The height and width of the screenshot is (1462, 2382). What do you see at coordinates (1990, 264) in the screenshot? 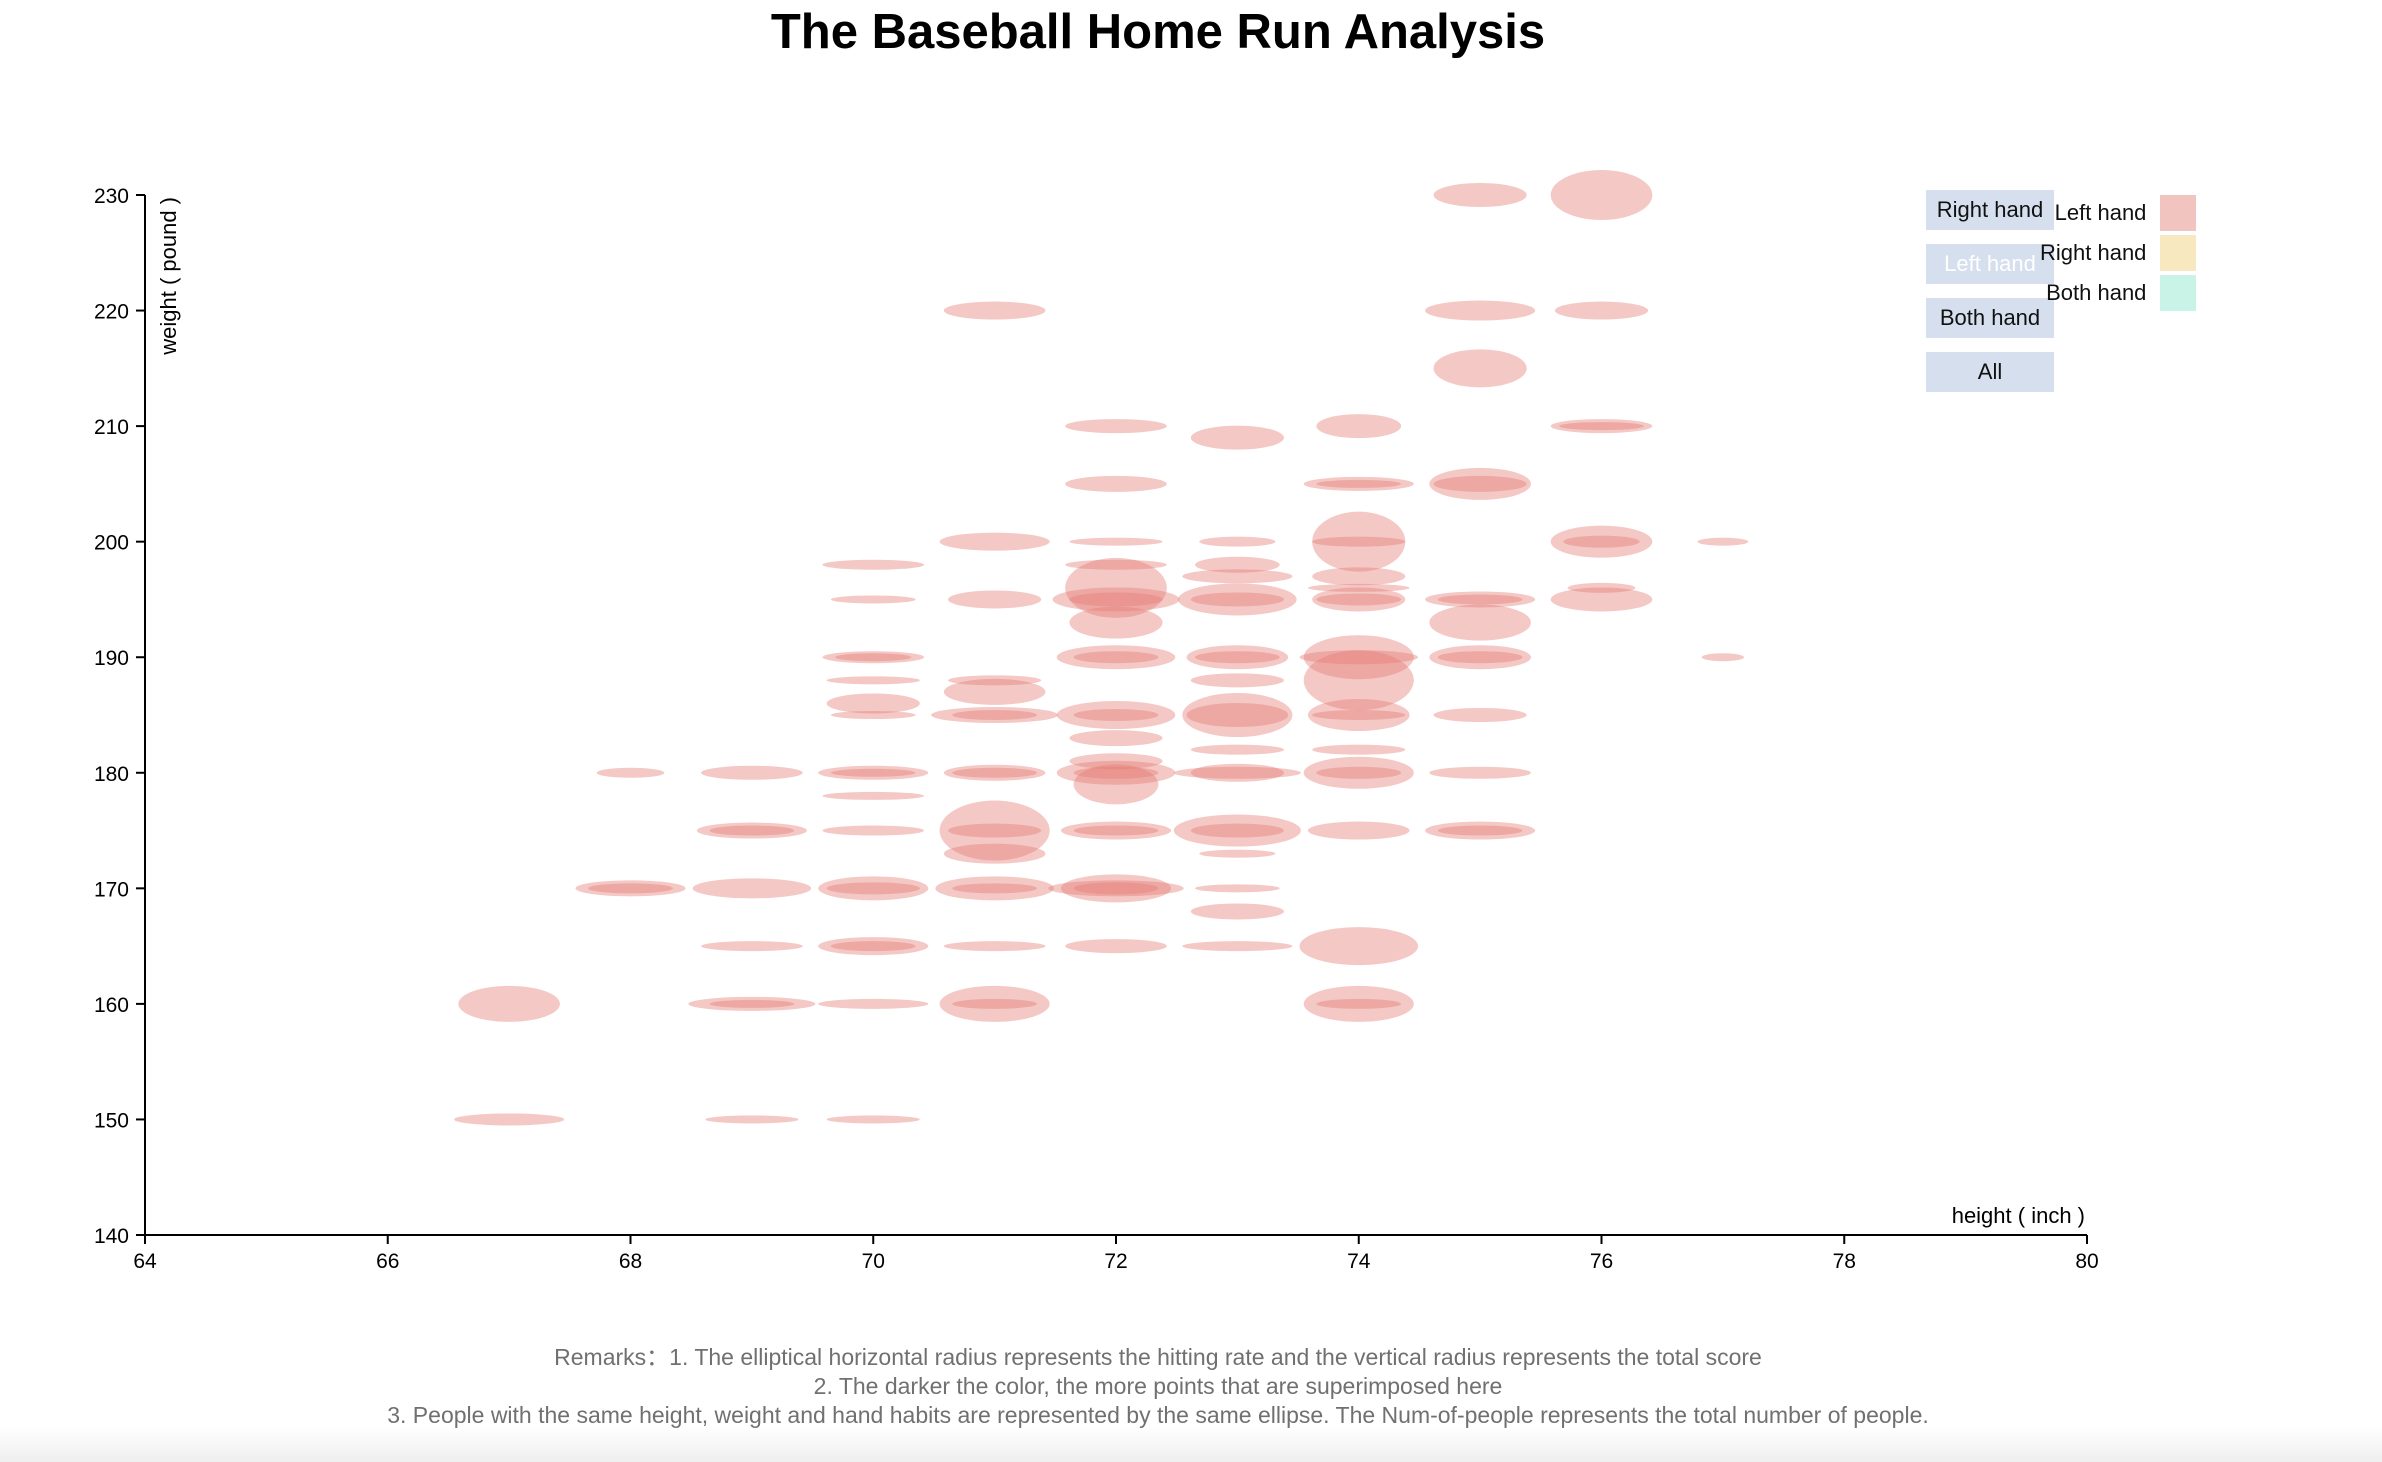
I see `filter-left-hand-button: Left hand` at bounding box center [1990, 264].